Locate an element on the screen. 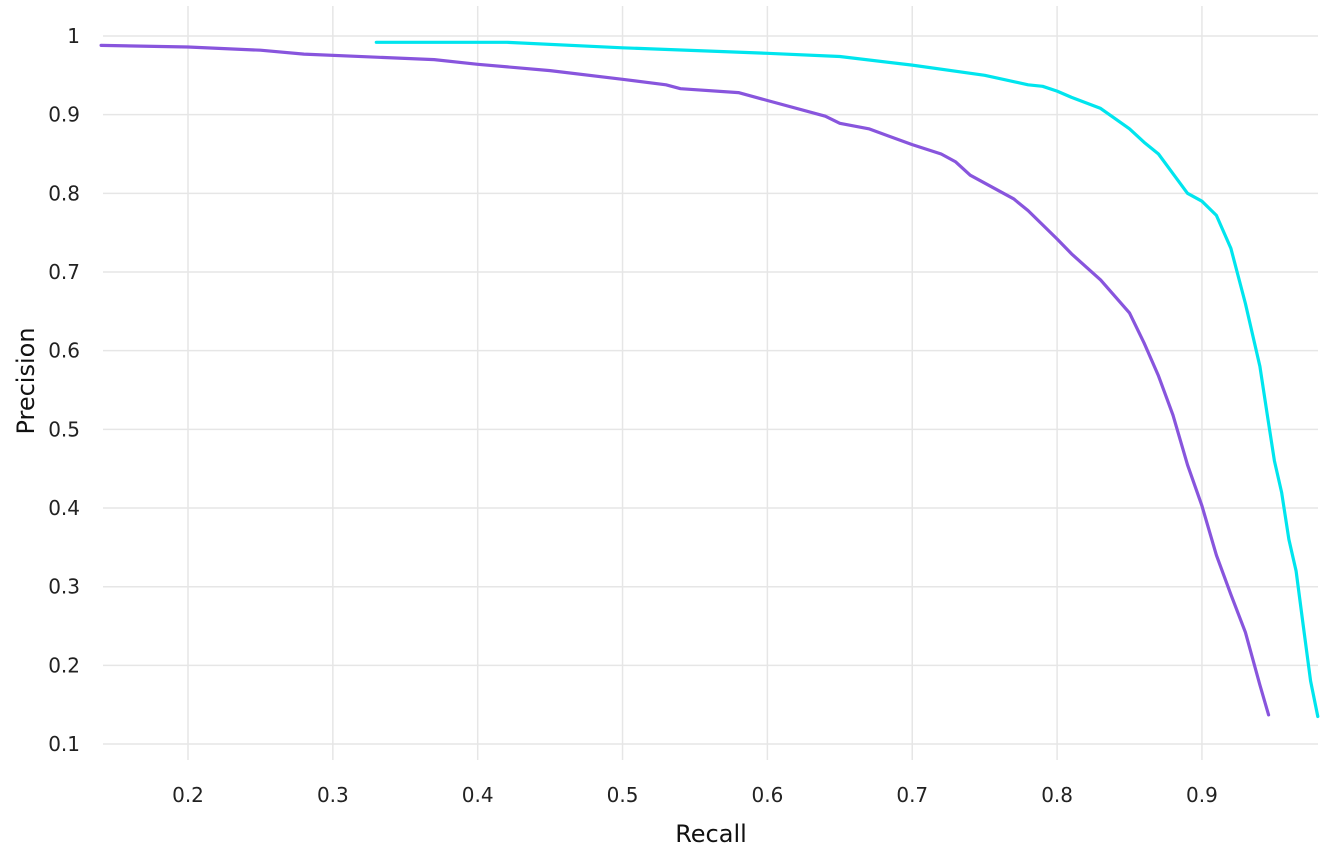 The height and width of the screenshot is (862, 1334). y-tick-label: 0.9 is located at coordinates (64, 115).